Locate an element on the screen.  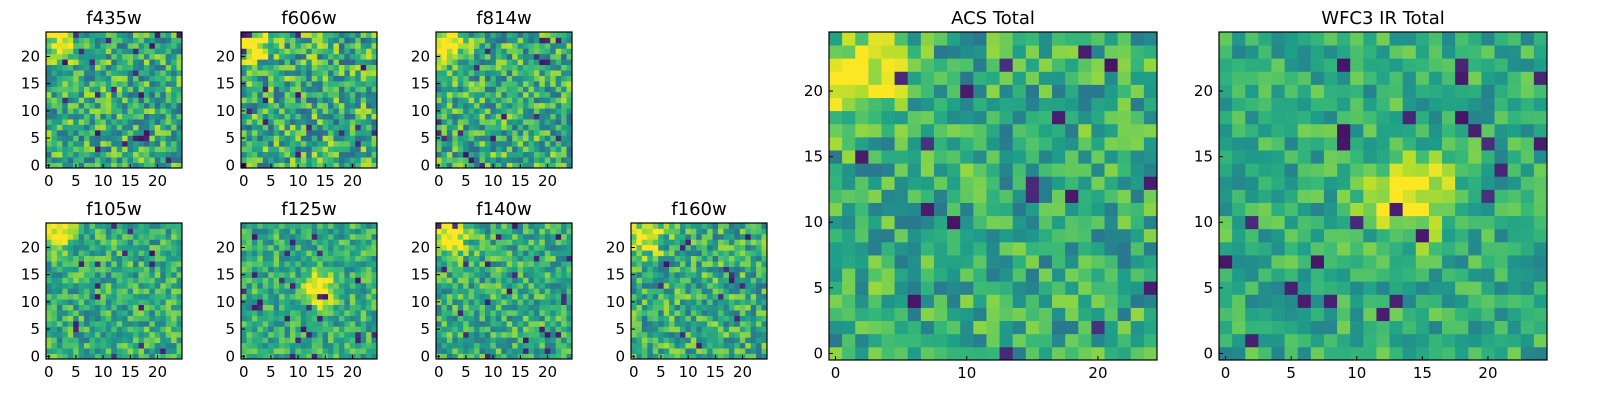
y-tick-label: 0 is located at coordinates (620, 356).